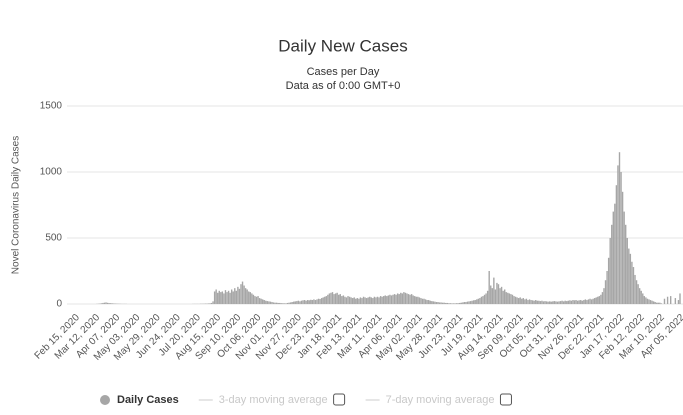  Describe the element at coordinates (105, 400) in the screenshot. I see `legend-marker` at that location.